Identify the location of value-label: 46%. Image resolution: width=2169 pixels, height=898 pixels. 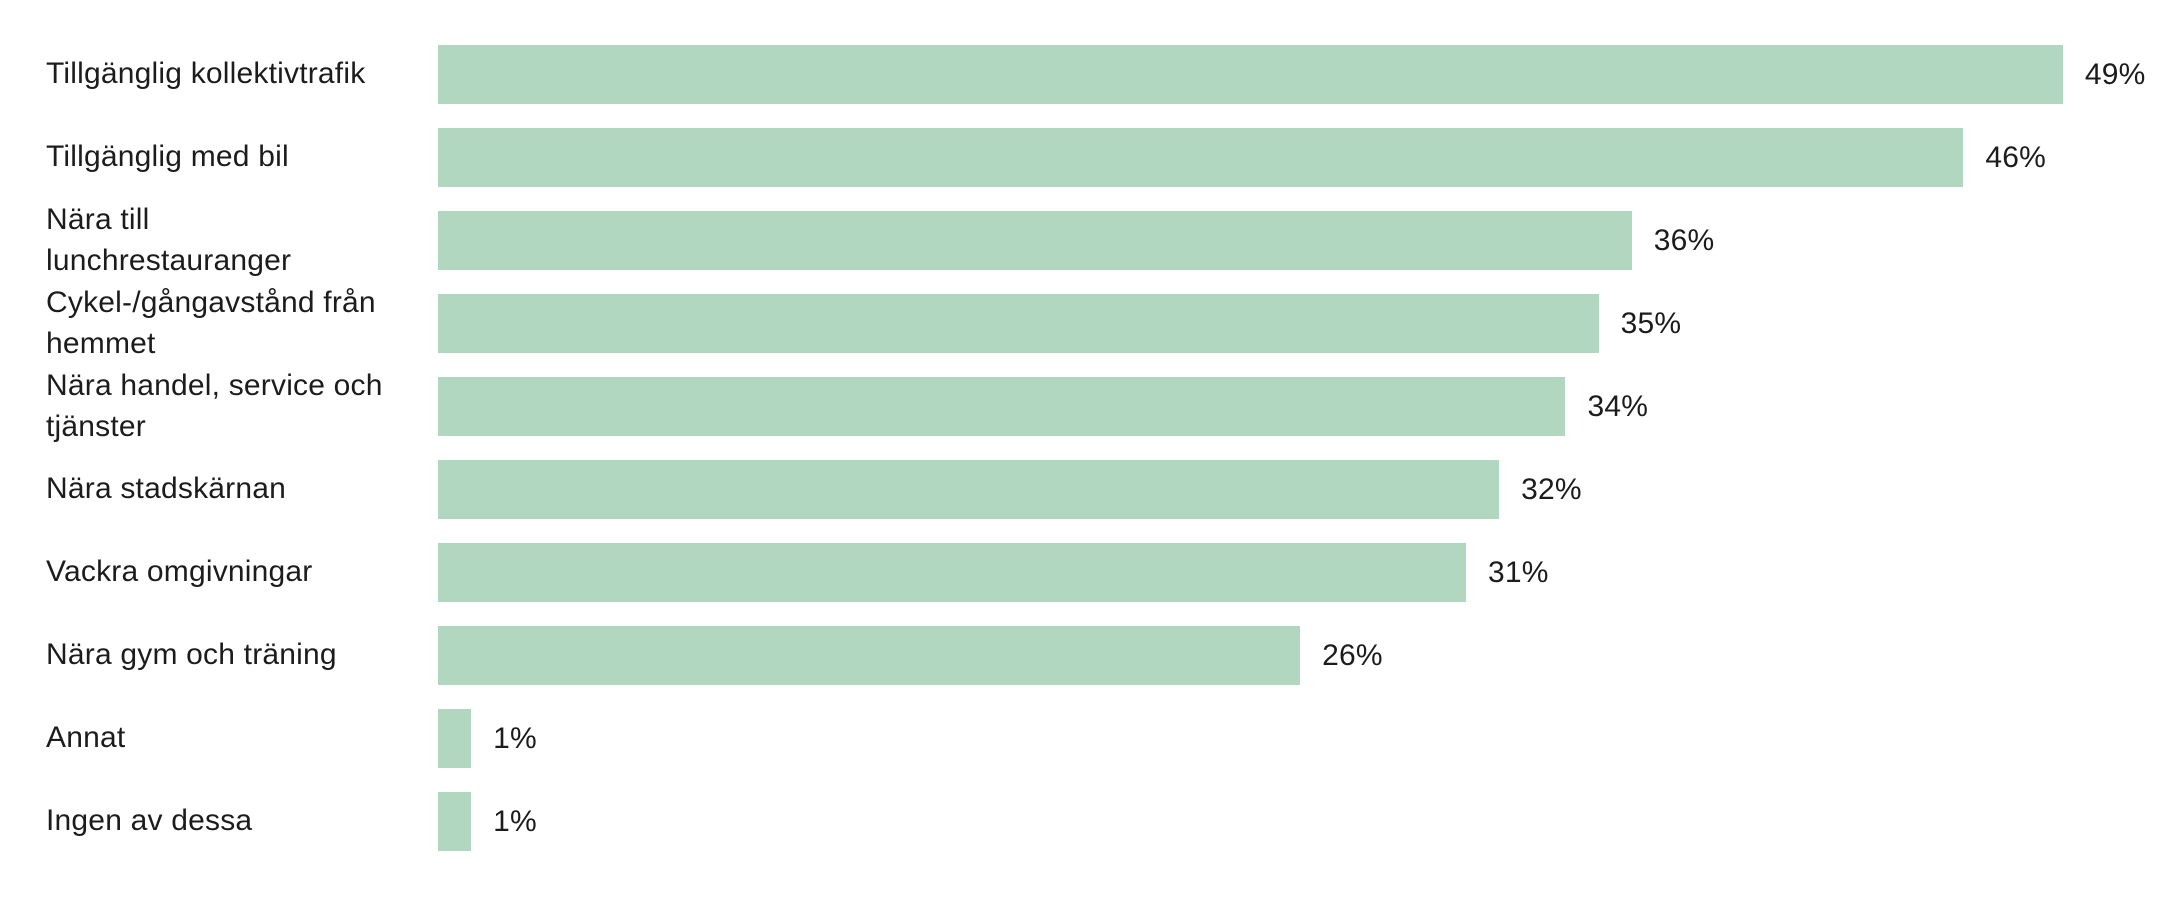
(2016, 157).